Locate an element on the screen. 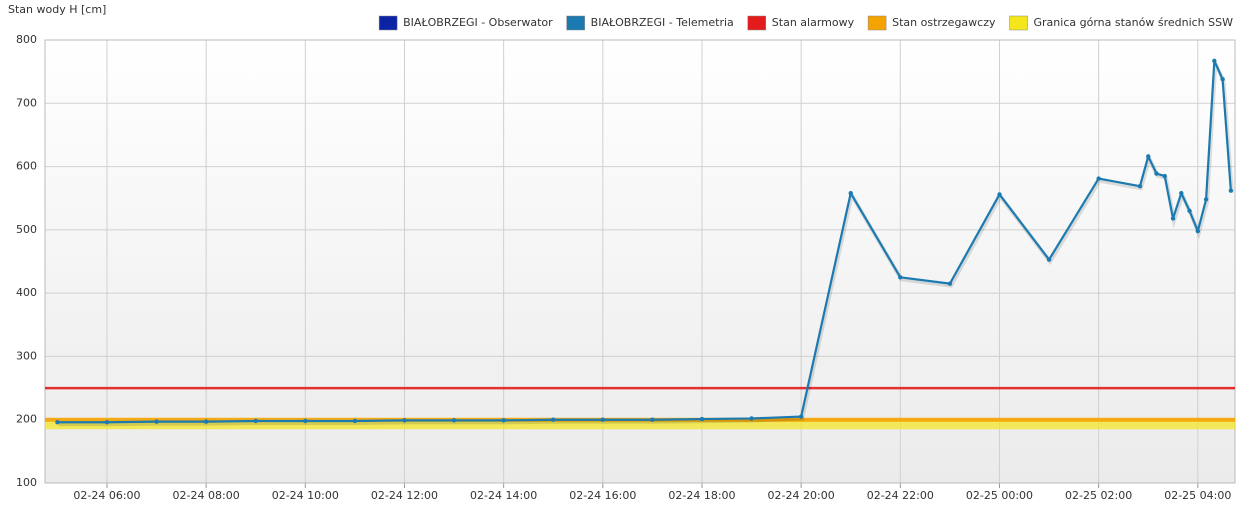  legend-label: Granica górna stanów średnich SSW is located at coordinates (1134, 22).